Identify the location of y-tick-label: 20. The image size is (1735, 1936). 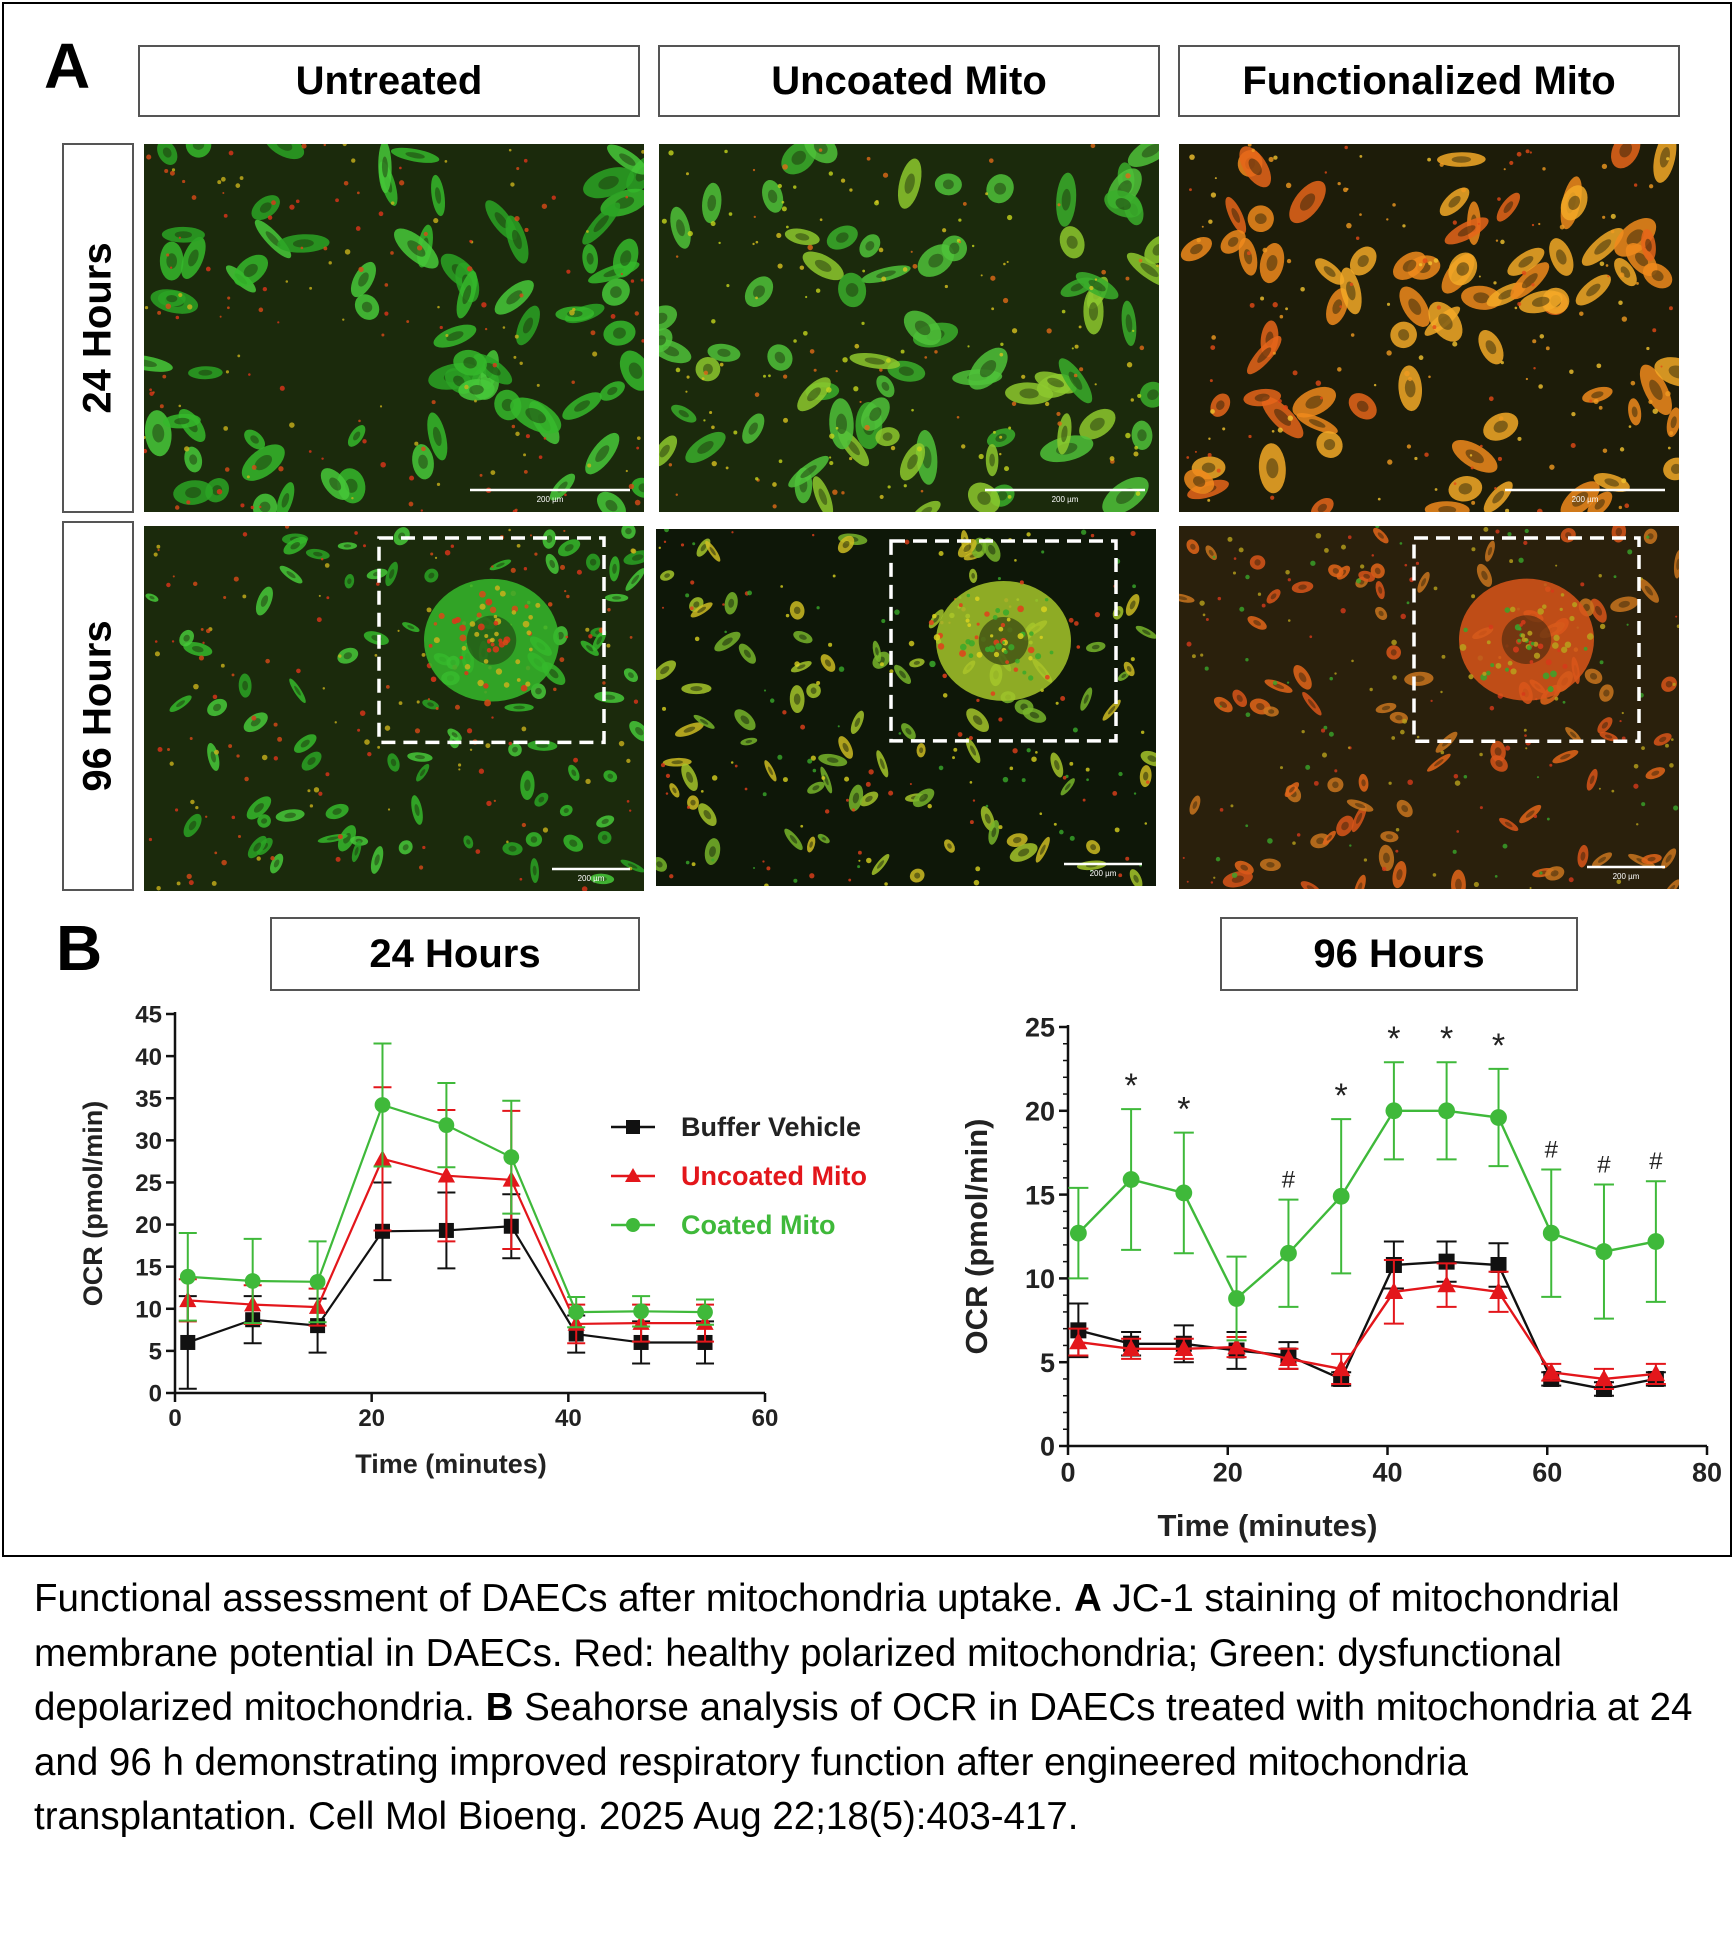
(148, 1225).